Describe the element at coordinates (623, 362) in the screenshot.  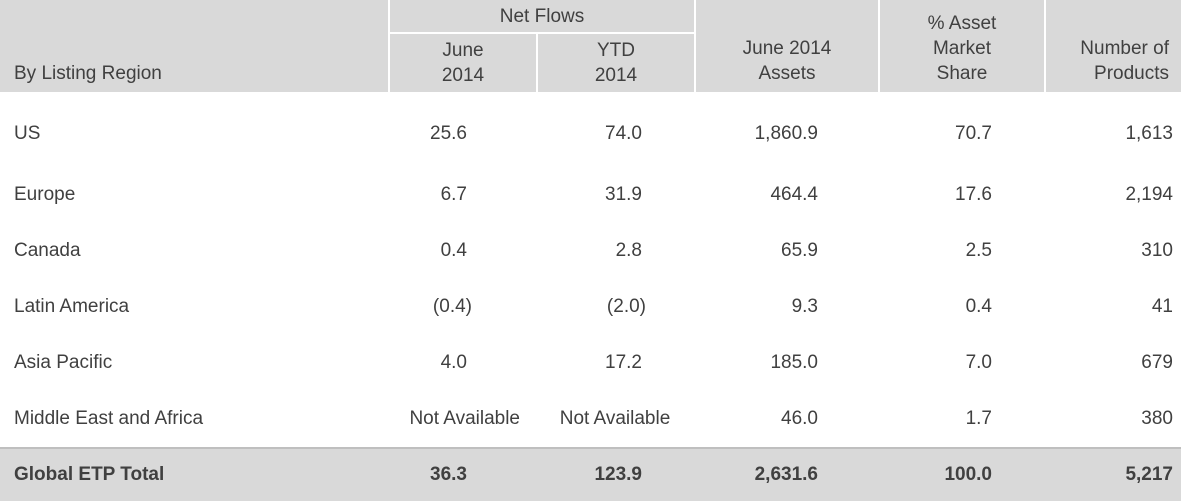
I see `ytd-flow-cell: 17.2` at that location.